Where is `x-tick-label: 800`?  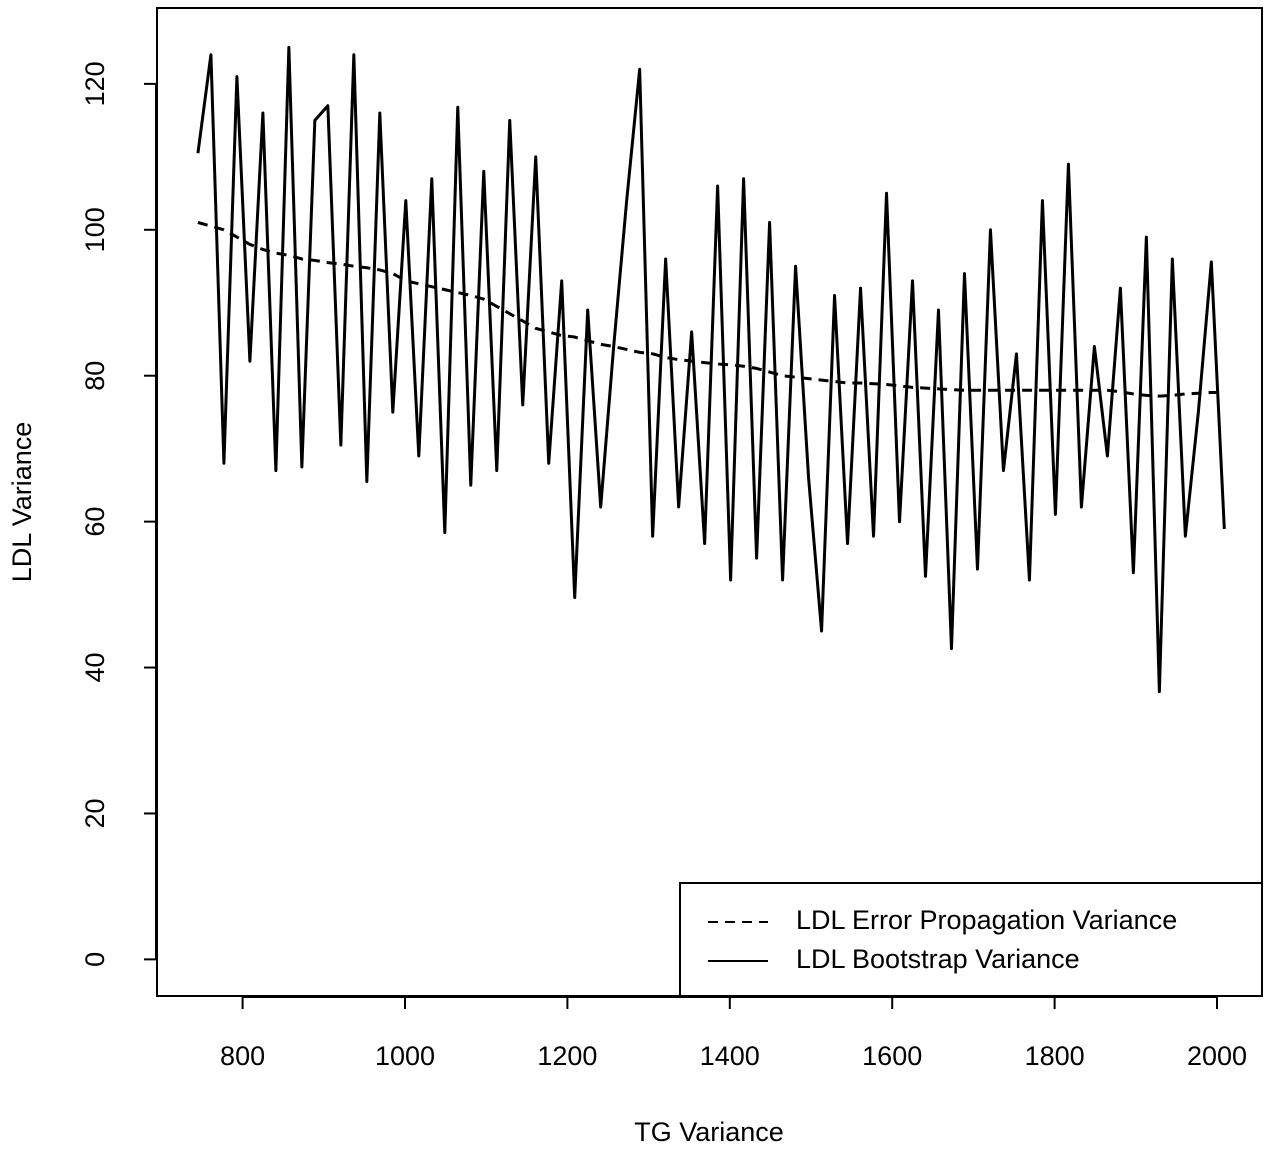
x-tick-label: 800 is located at coordinates (242, 1056).